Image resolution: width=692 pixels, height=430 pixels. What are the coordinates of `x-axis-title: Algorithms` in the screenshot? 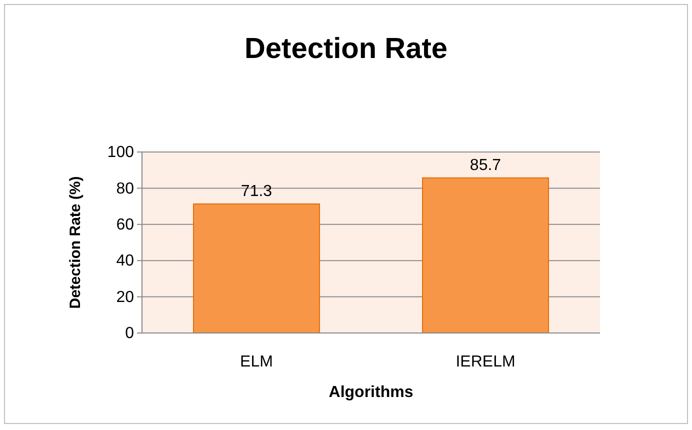 It's located at (371, 392).